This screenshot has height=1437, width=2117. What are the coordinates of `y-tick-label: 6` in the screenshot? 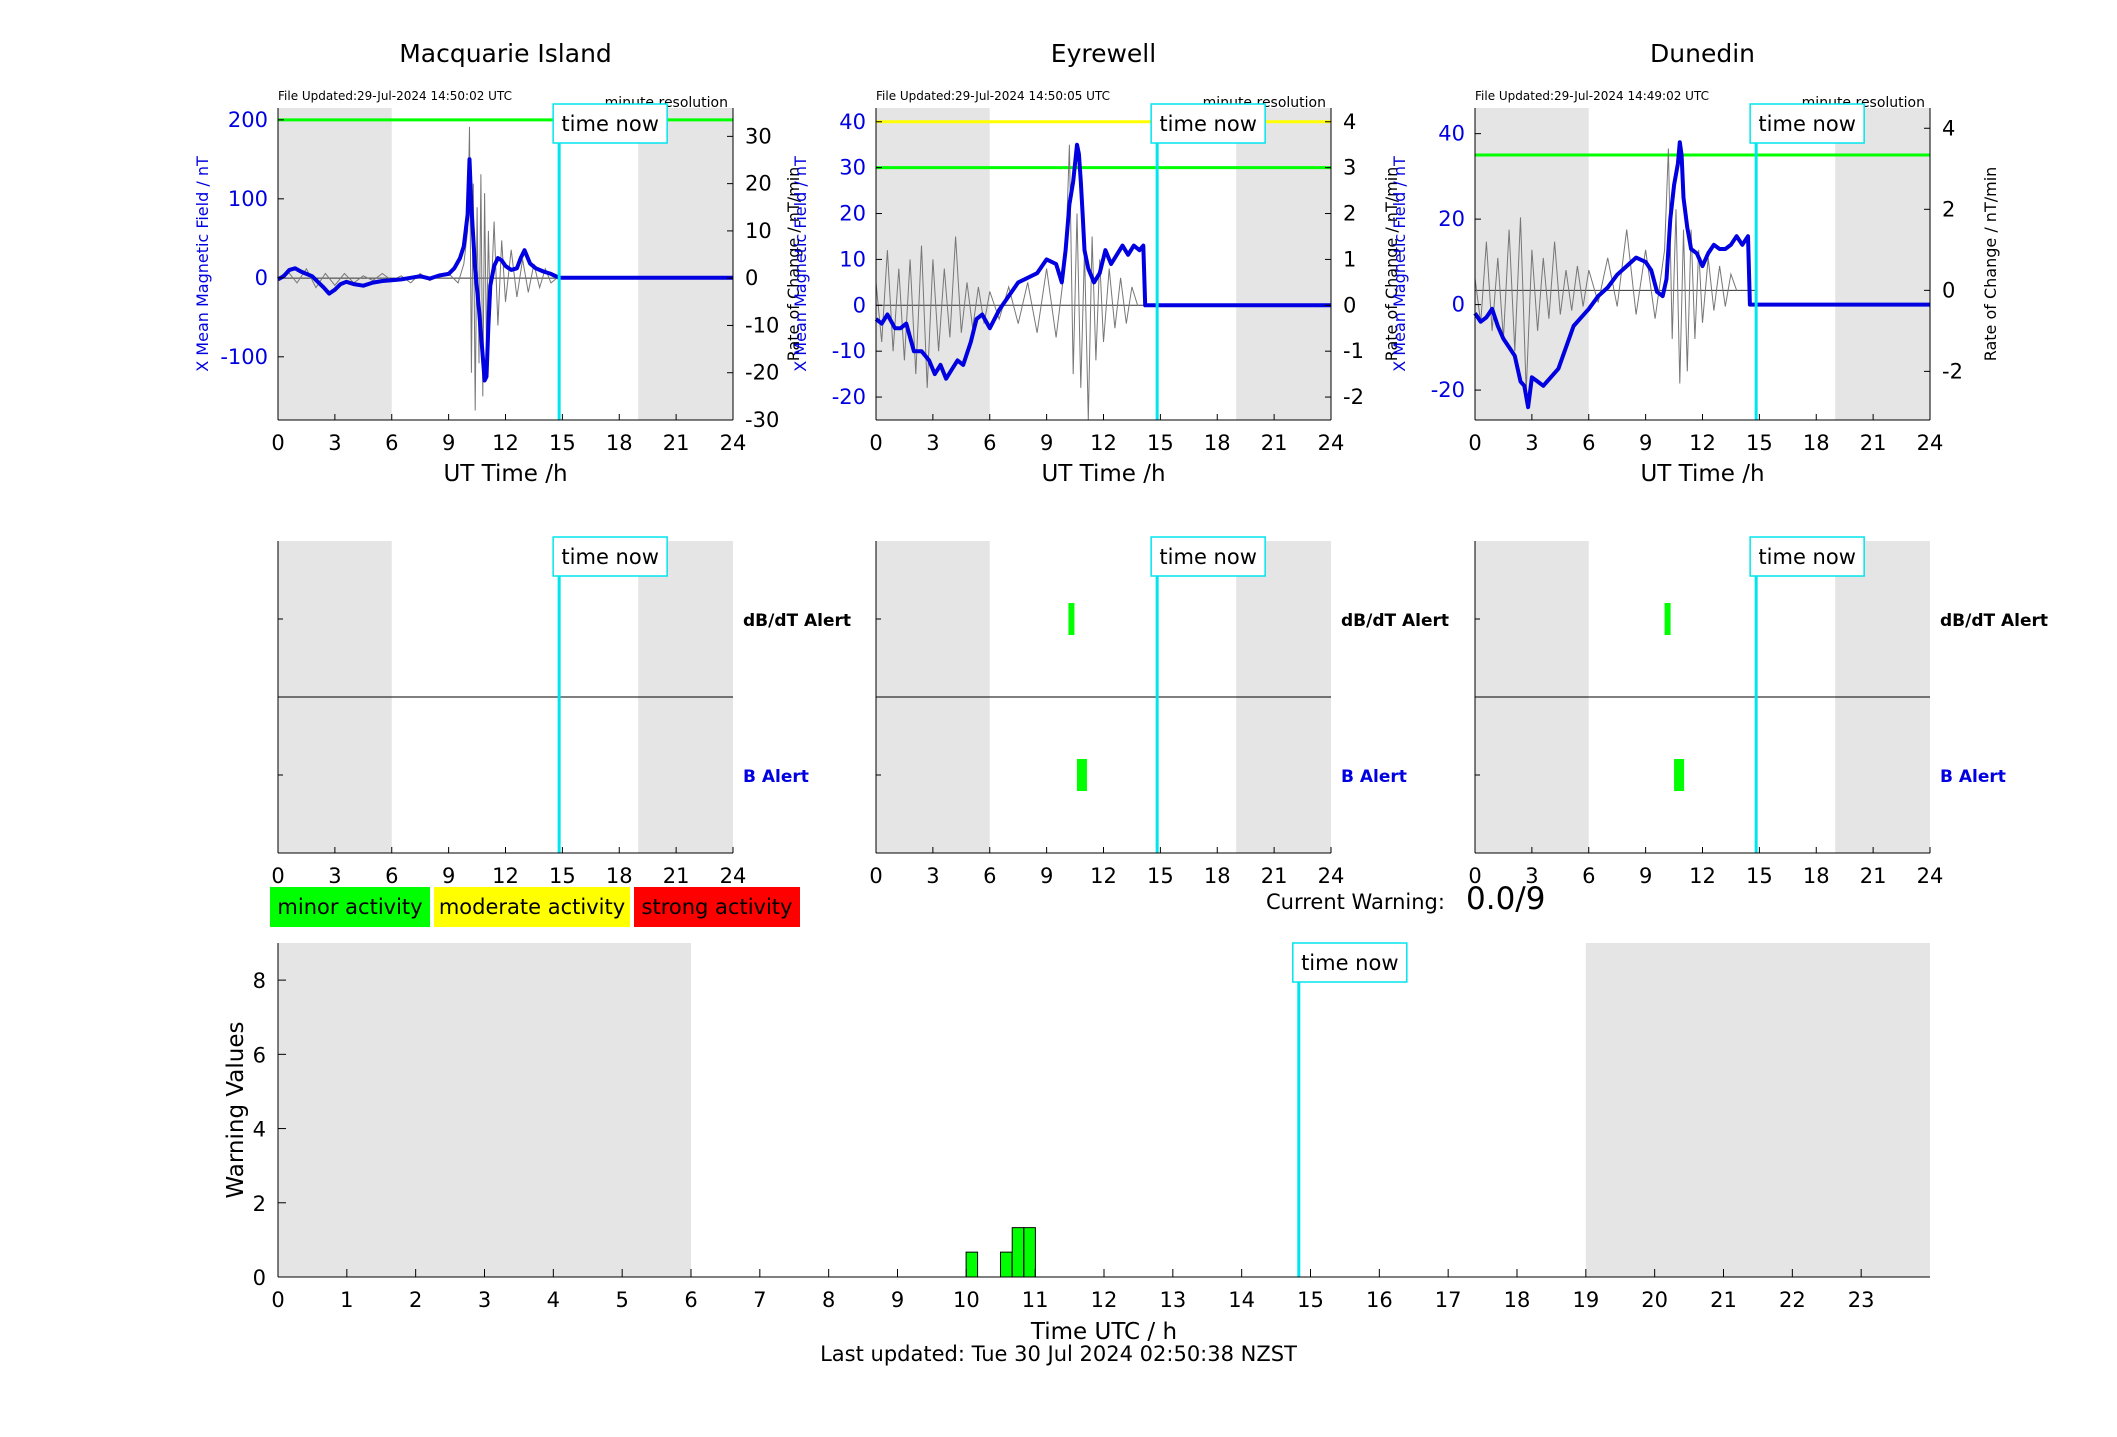 It's located at (259, 1055).